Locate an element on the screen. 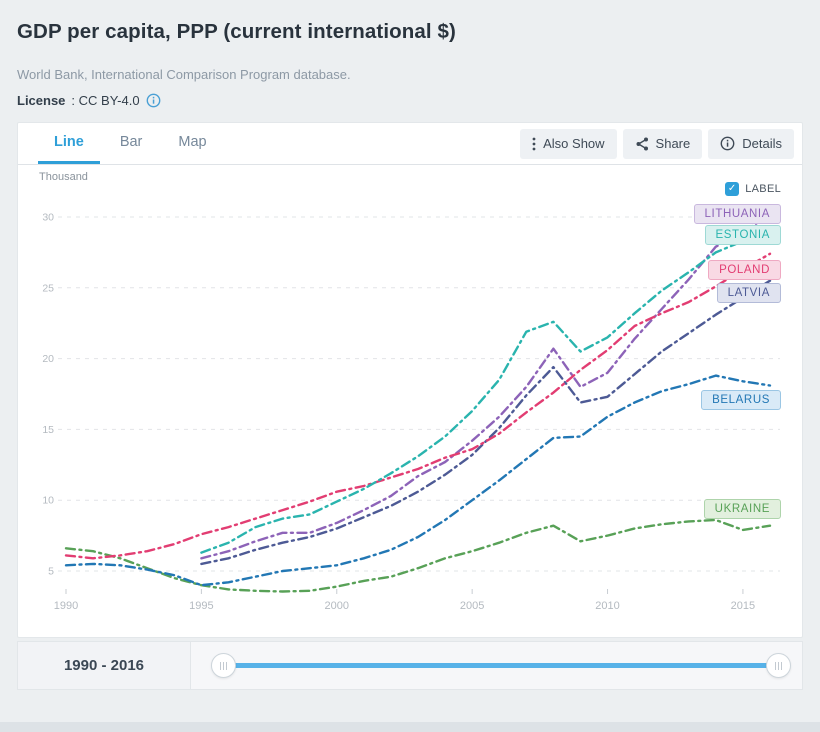  x-tick-1995: 1995 is located at coordinates (201, 606).